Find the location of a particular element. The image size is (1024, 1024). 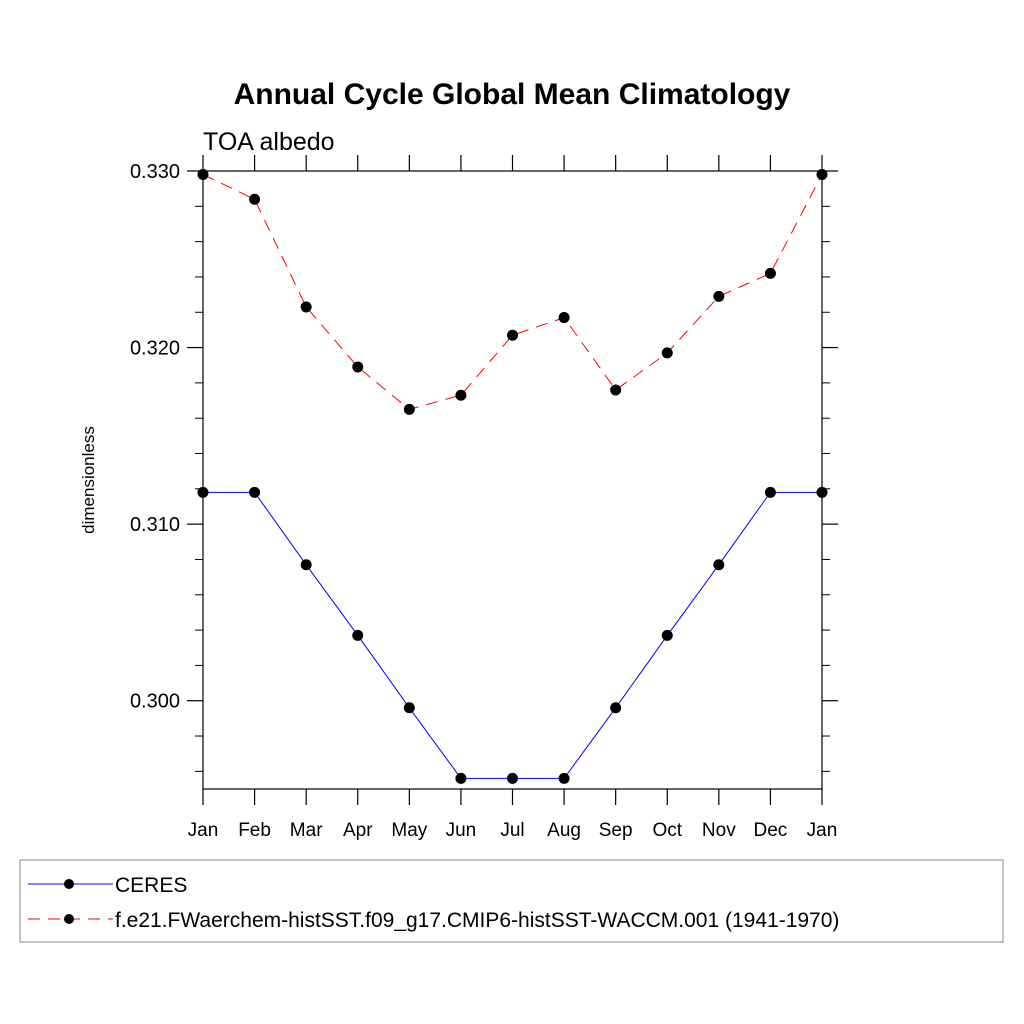

x-tick-label: Apr is located at coordinates (358, 830).